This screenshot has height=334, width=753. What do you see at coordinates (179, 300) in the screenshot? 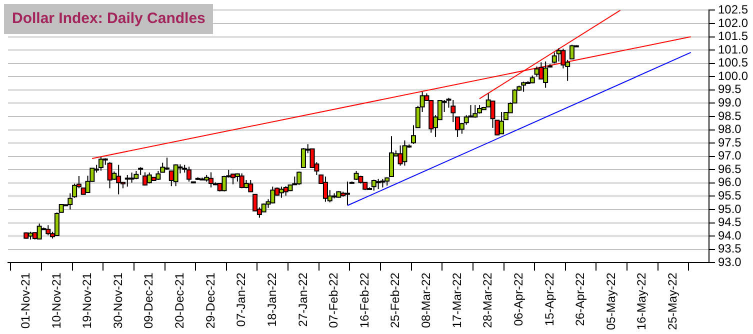
I see `x-tick-label: 20-Dec-21` at bounding box center [179, 300].